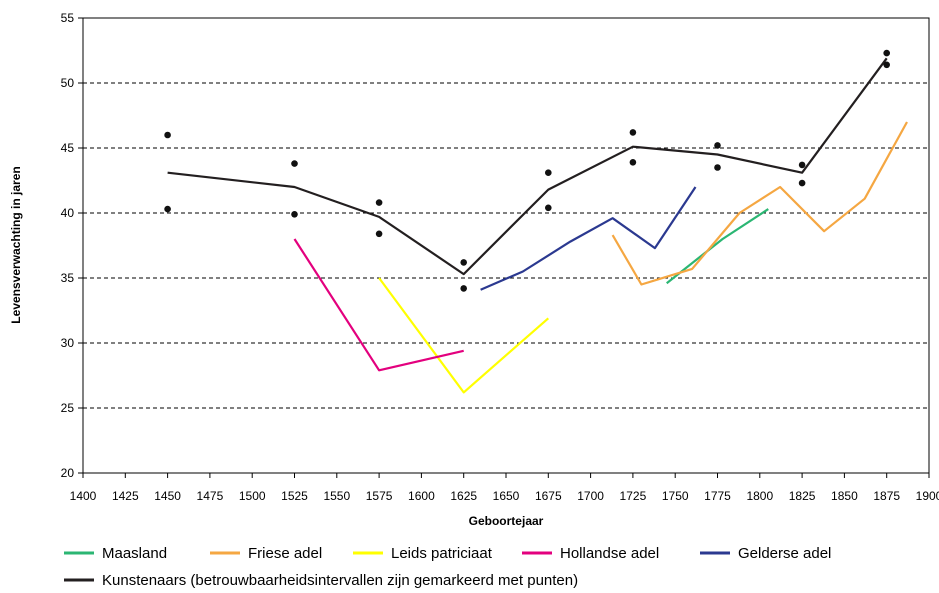 This screenshot has height=593, width=939. What do you see at coordinates (927, 496) in the screenshot?
I see `x-tick-label: 1900` at bounding box center [927, 496].